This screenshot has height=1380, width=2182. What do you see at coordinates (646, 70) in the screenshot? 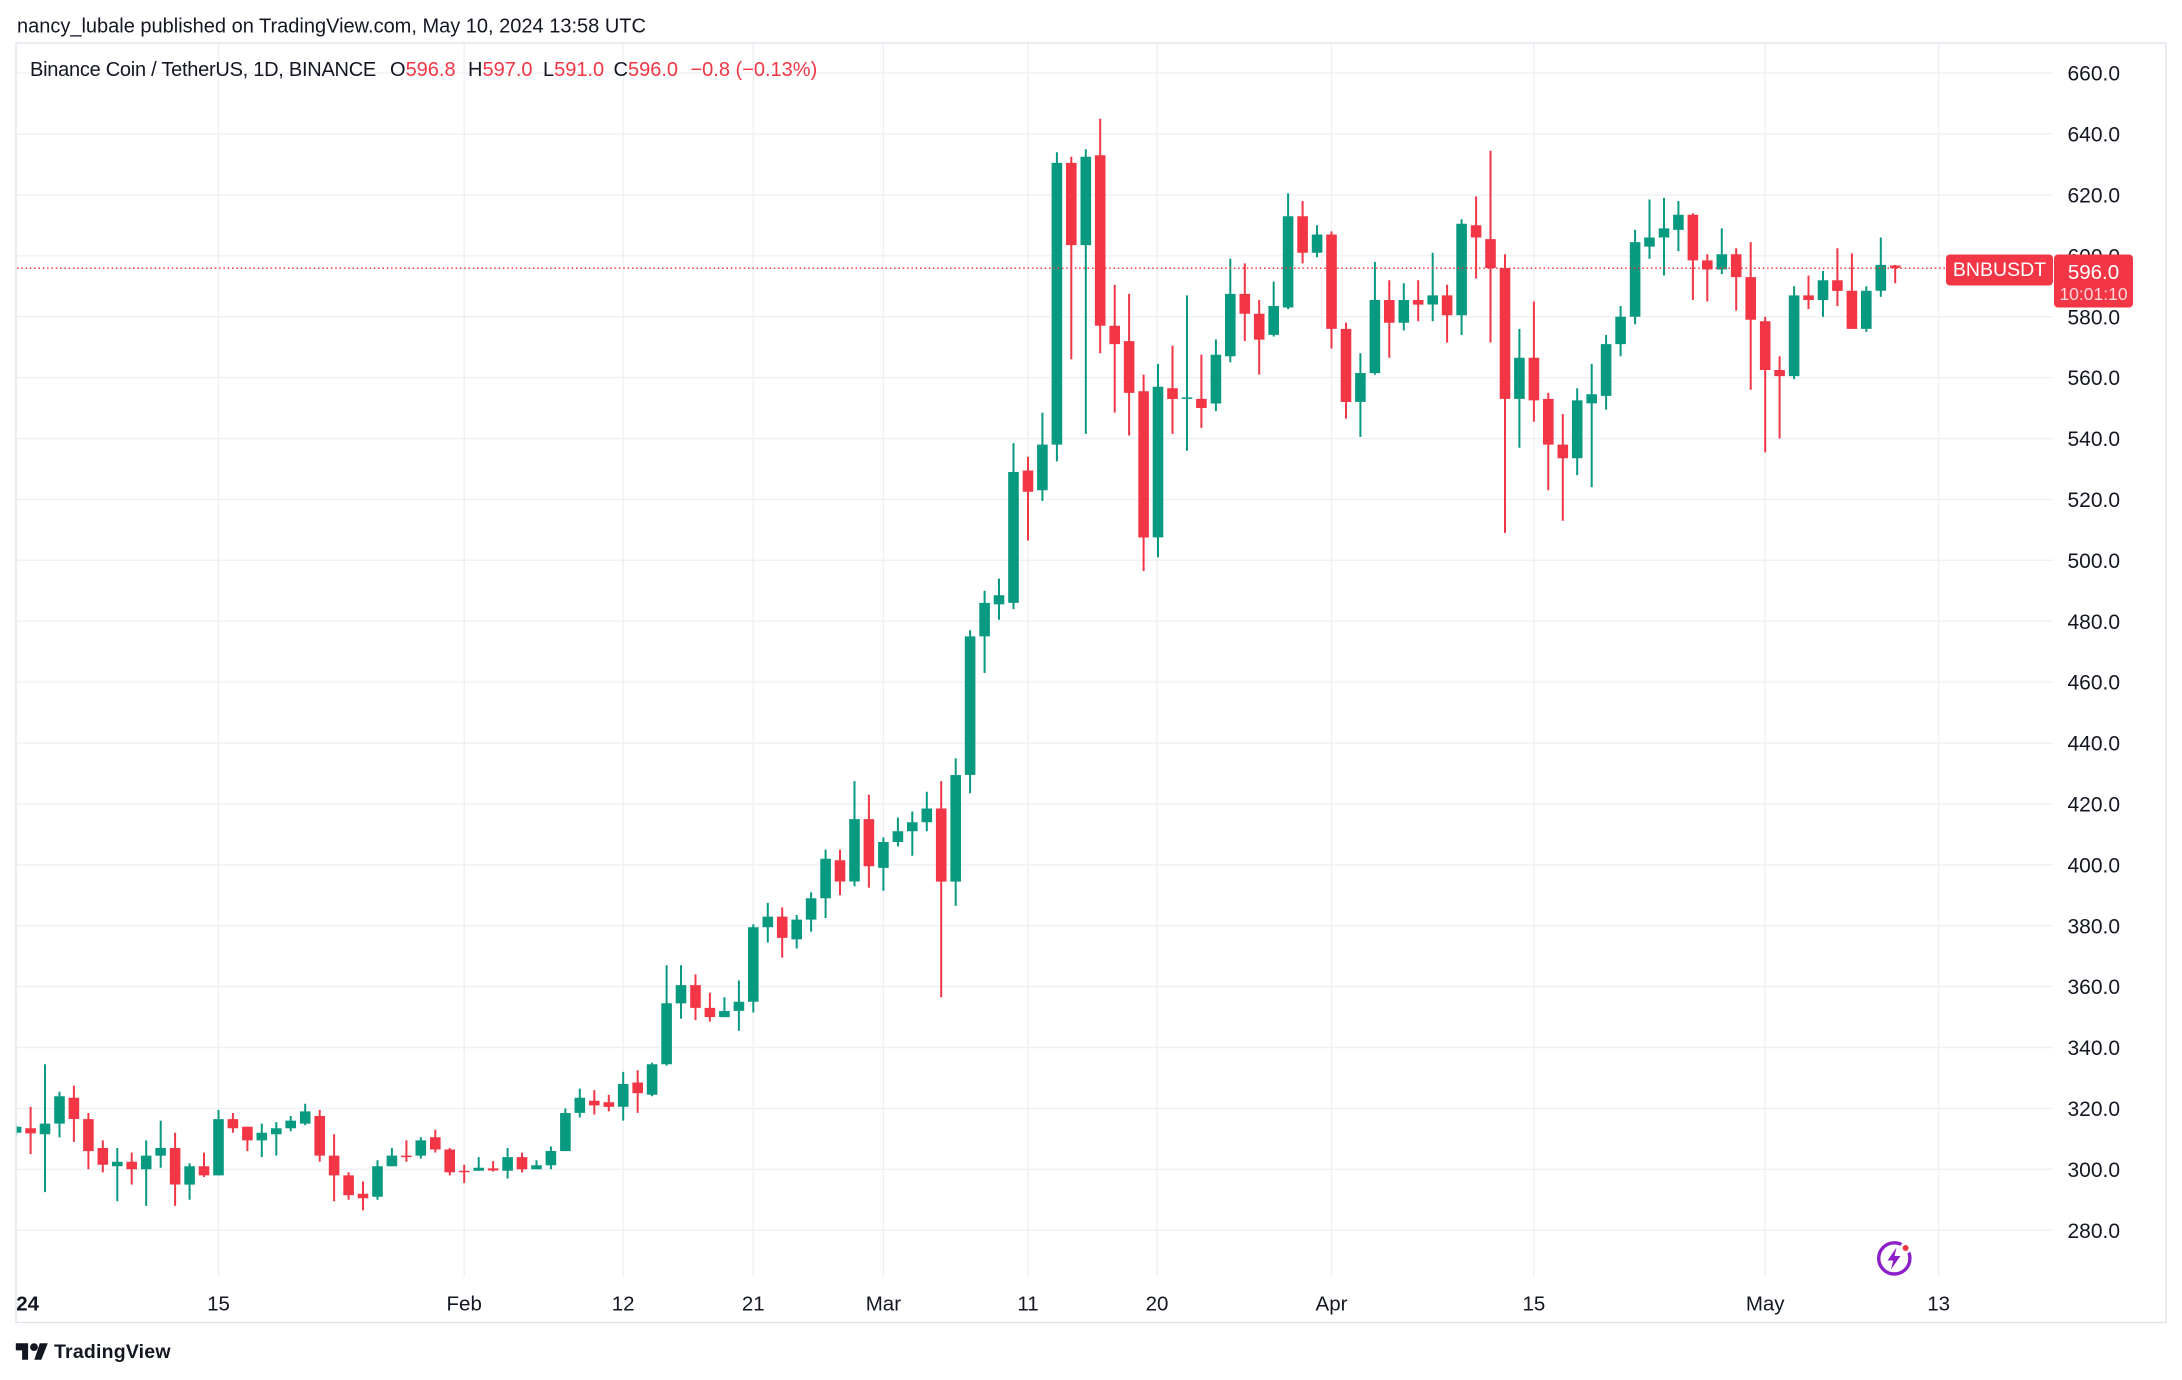
I see `svg-text: C596.0` at bounding box center [646, 70].